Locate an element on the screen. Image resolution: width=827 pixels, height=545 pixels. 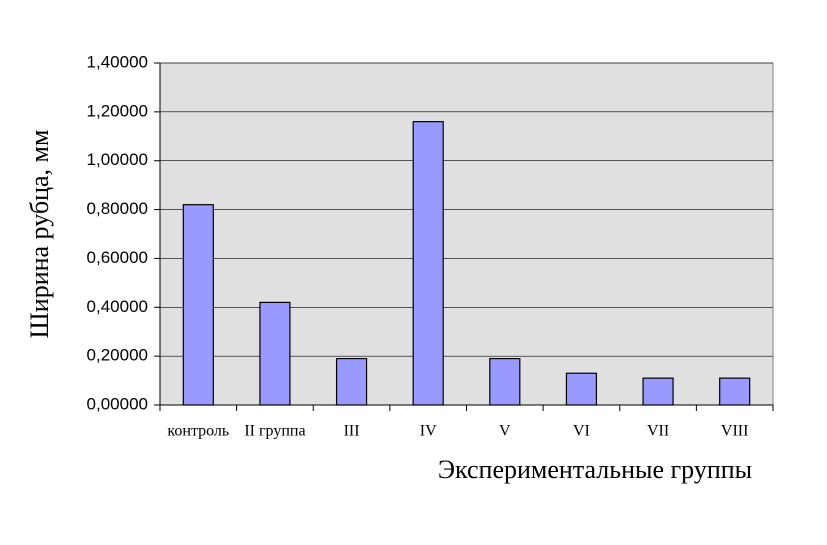
x-tick-label: контроль is located at coordinates (198, 431).